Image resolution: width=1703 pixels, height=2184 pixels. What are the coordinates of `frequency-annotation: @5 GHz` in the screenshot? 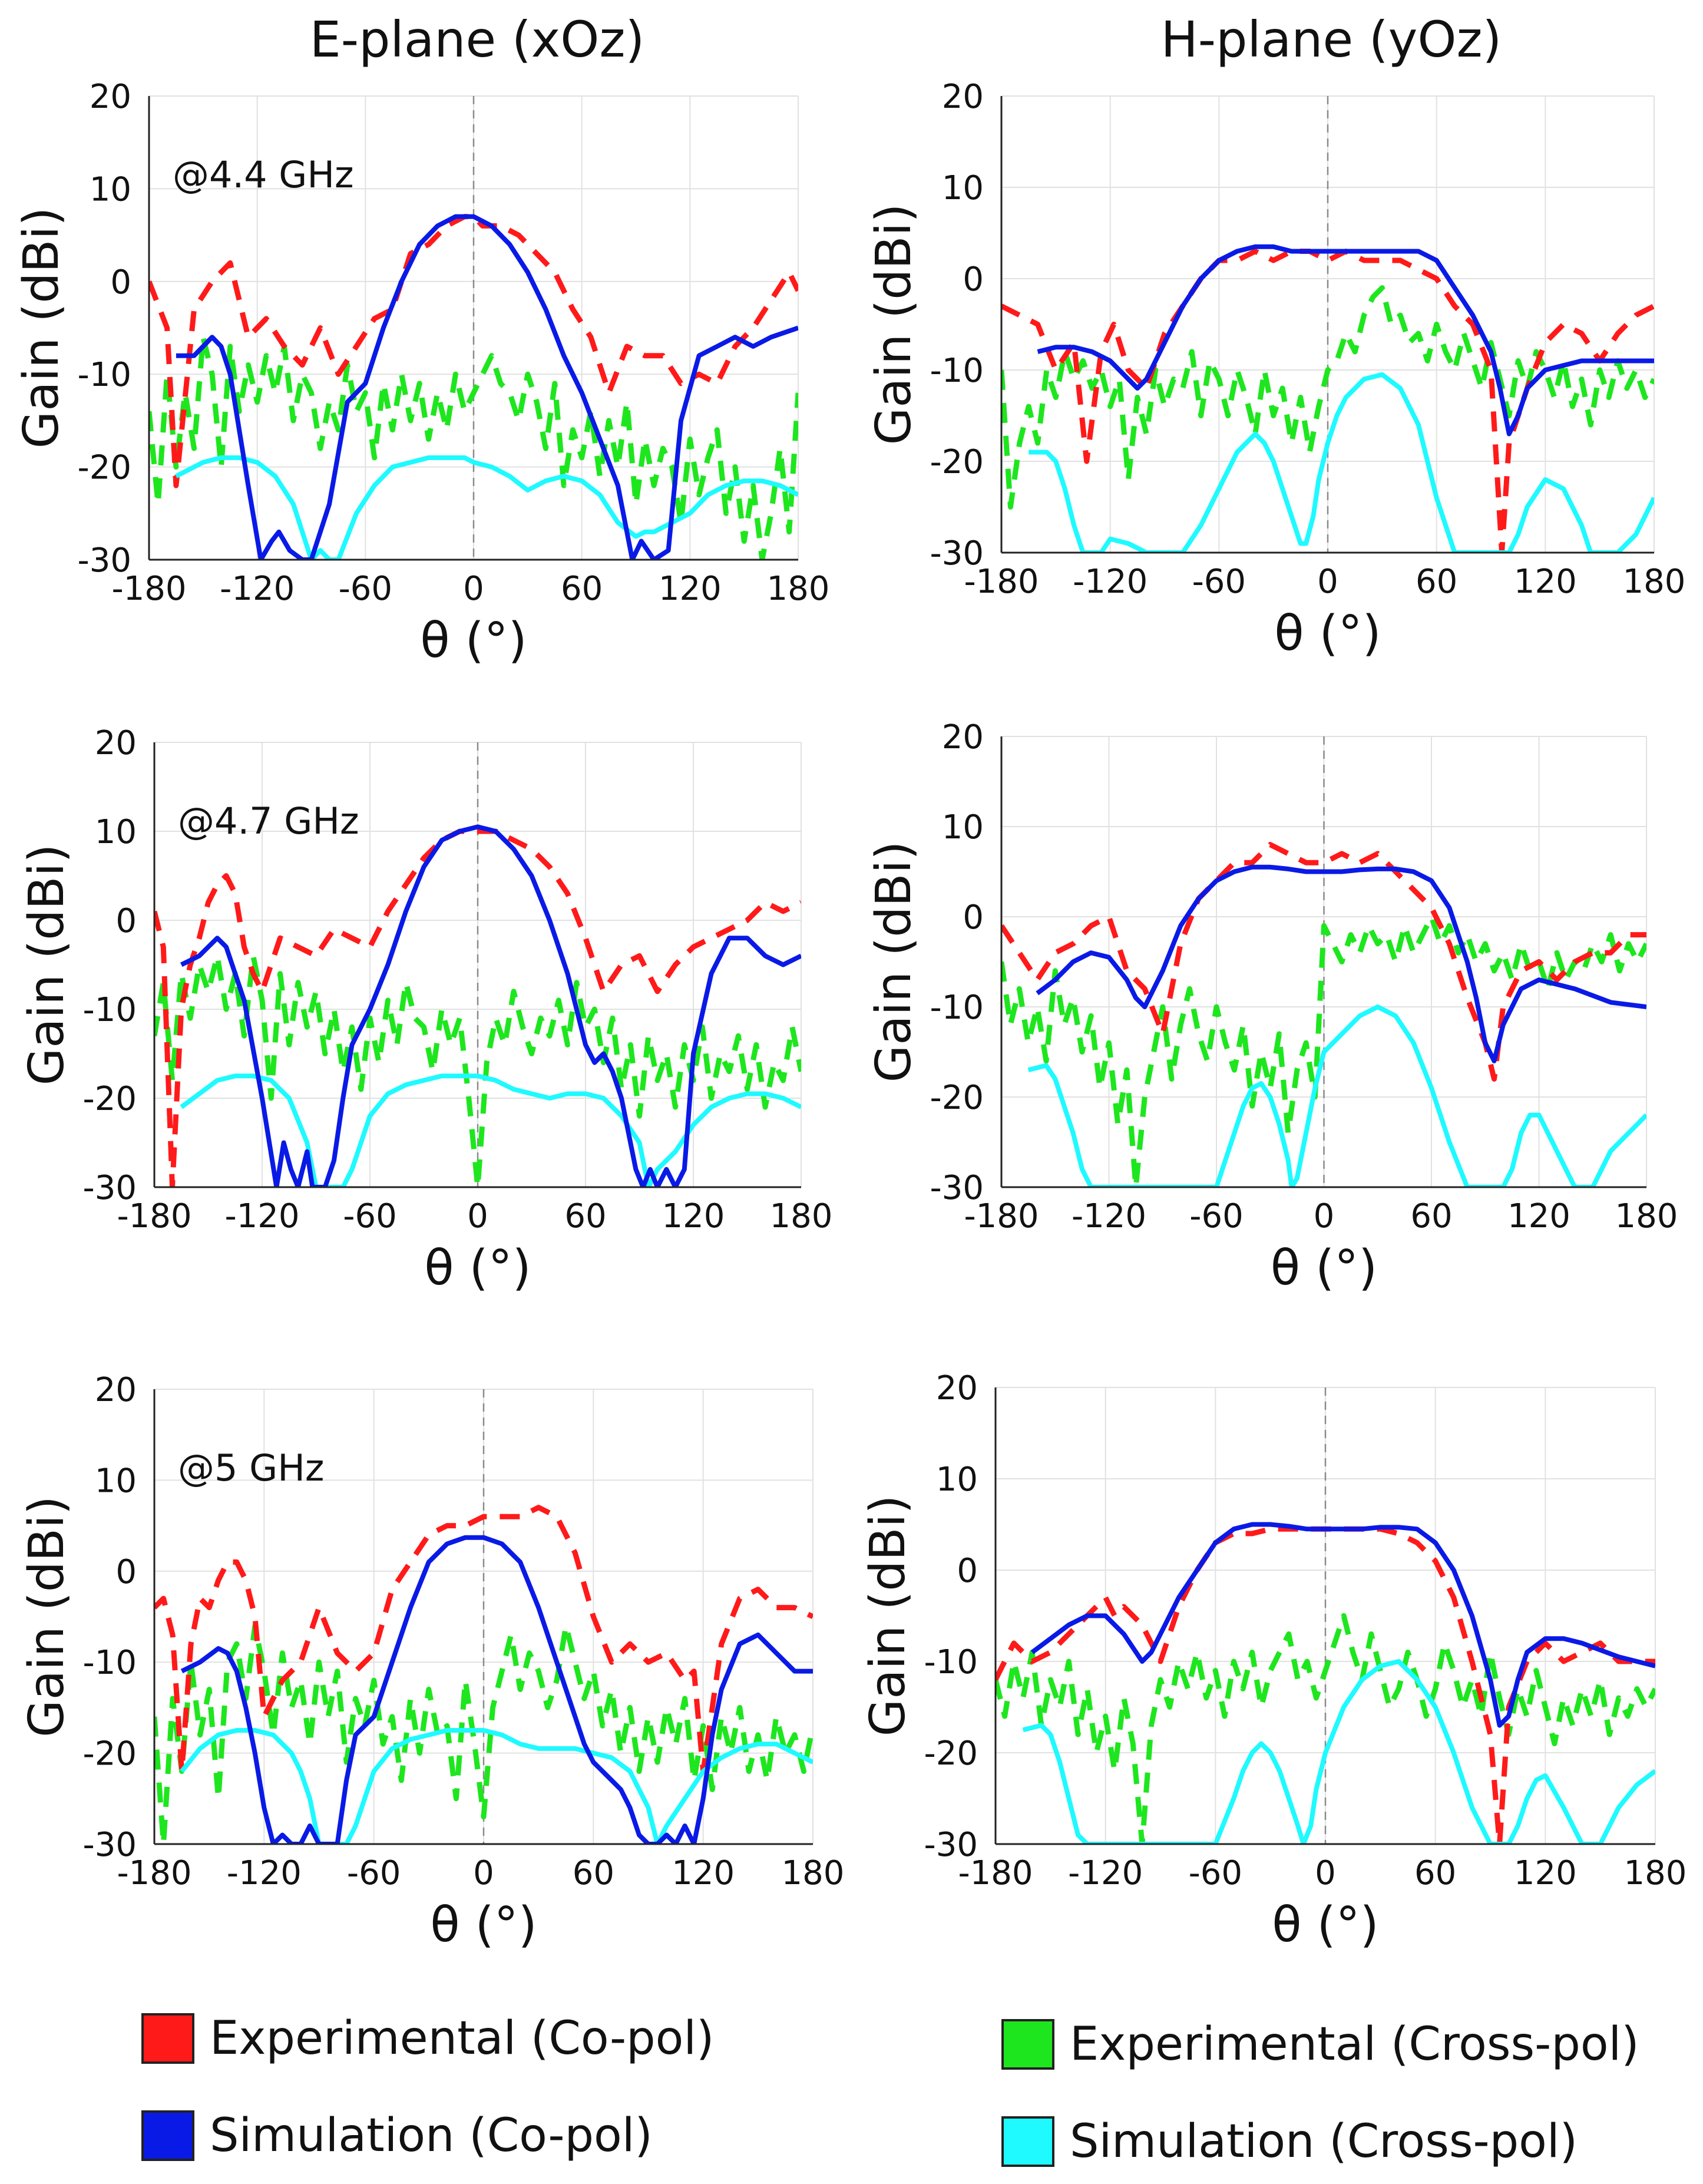 It's located at (251, 1467).